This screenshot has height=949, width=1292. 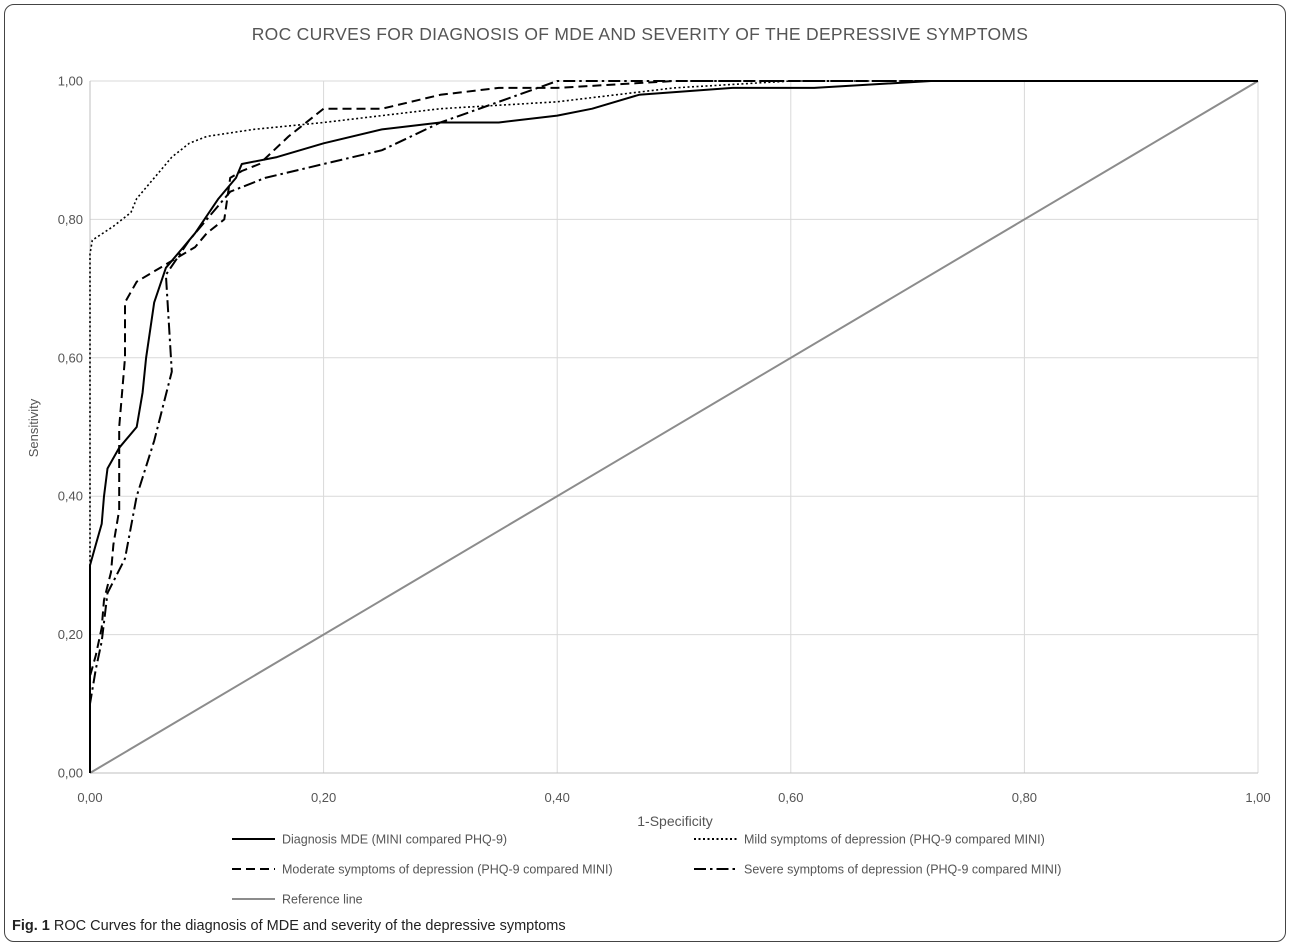 I want to click on y-tick-label: 0,40, so click(x=70, y=496).